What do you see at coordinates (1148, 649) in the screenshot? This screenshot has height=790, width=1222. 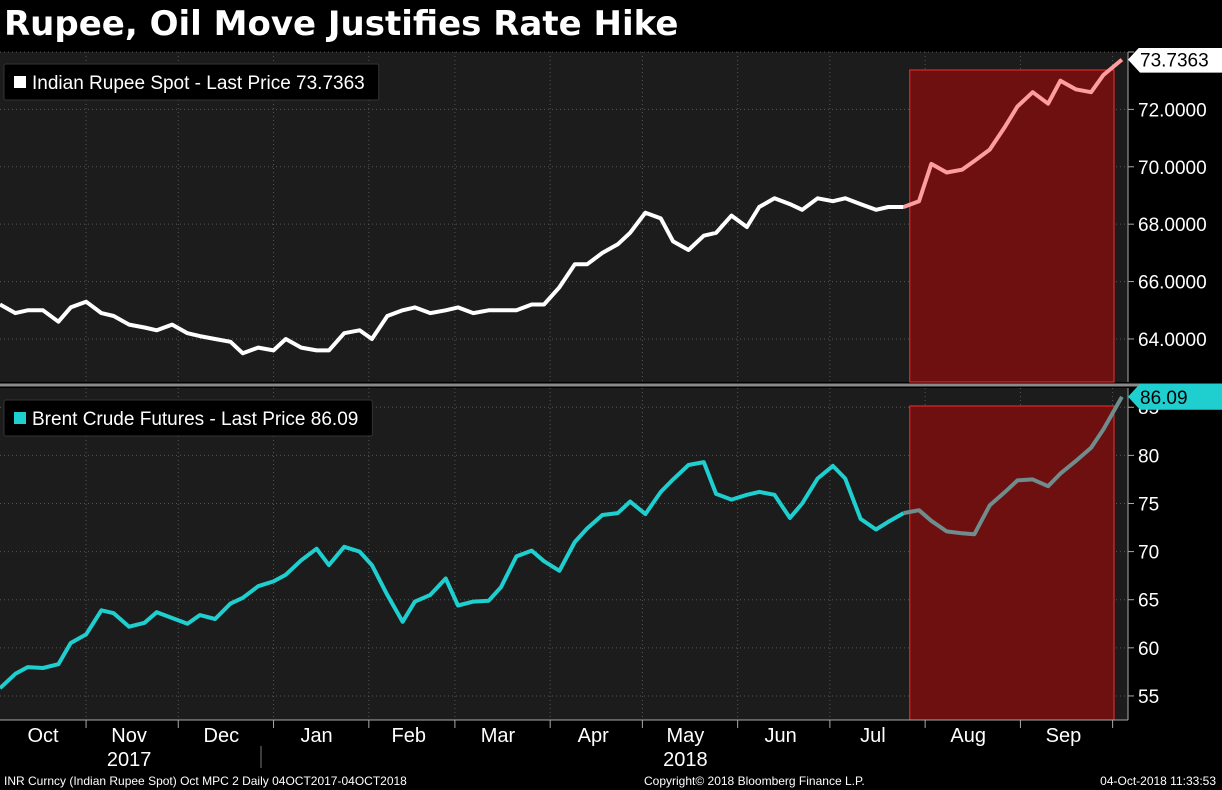 I see `panel-2-y-tick-label: 60` at bounding box center [1148, 649].